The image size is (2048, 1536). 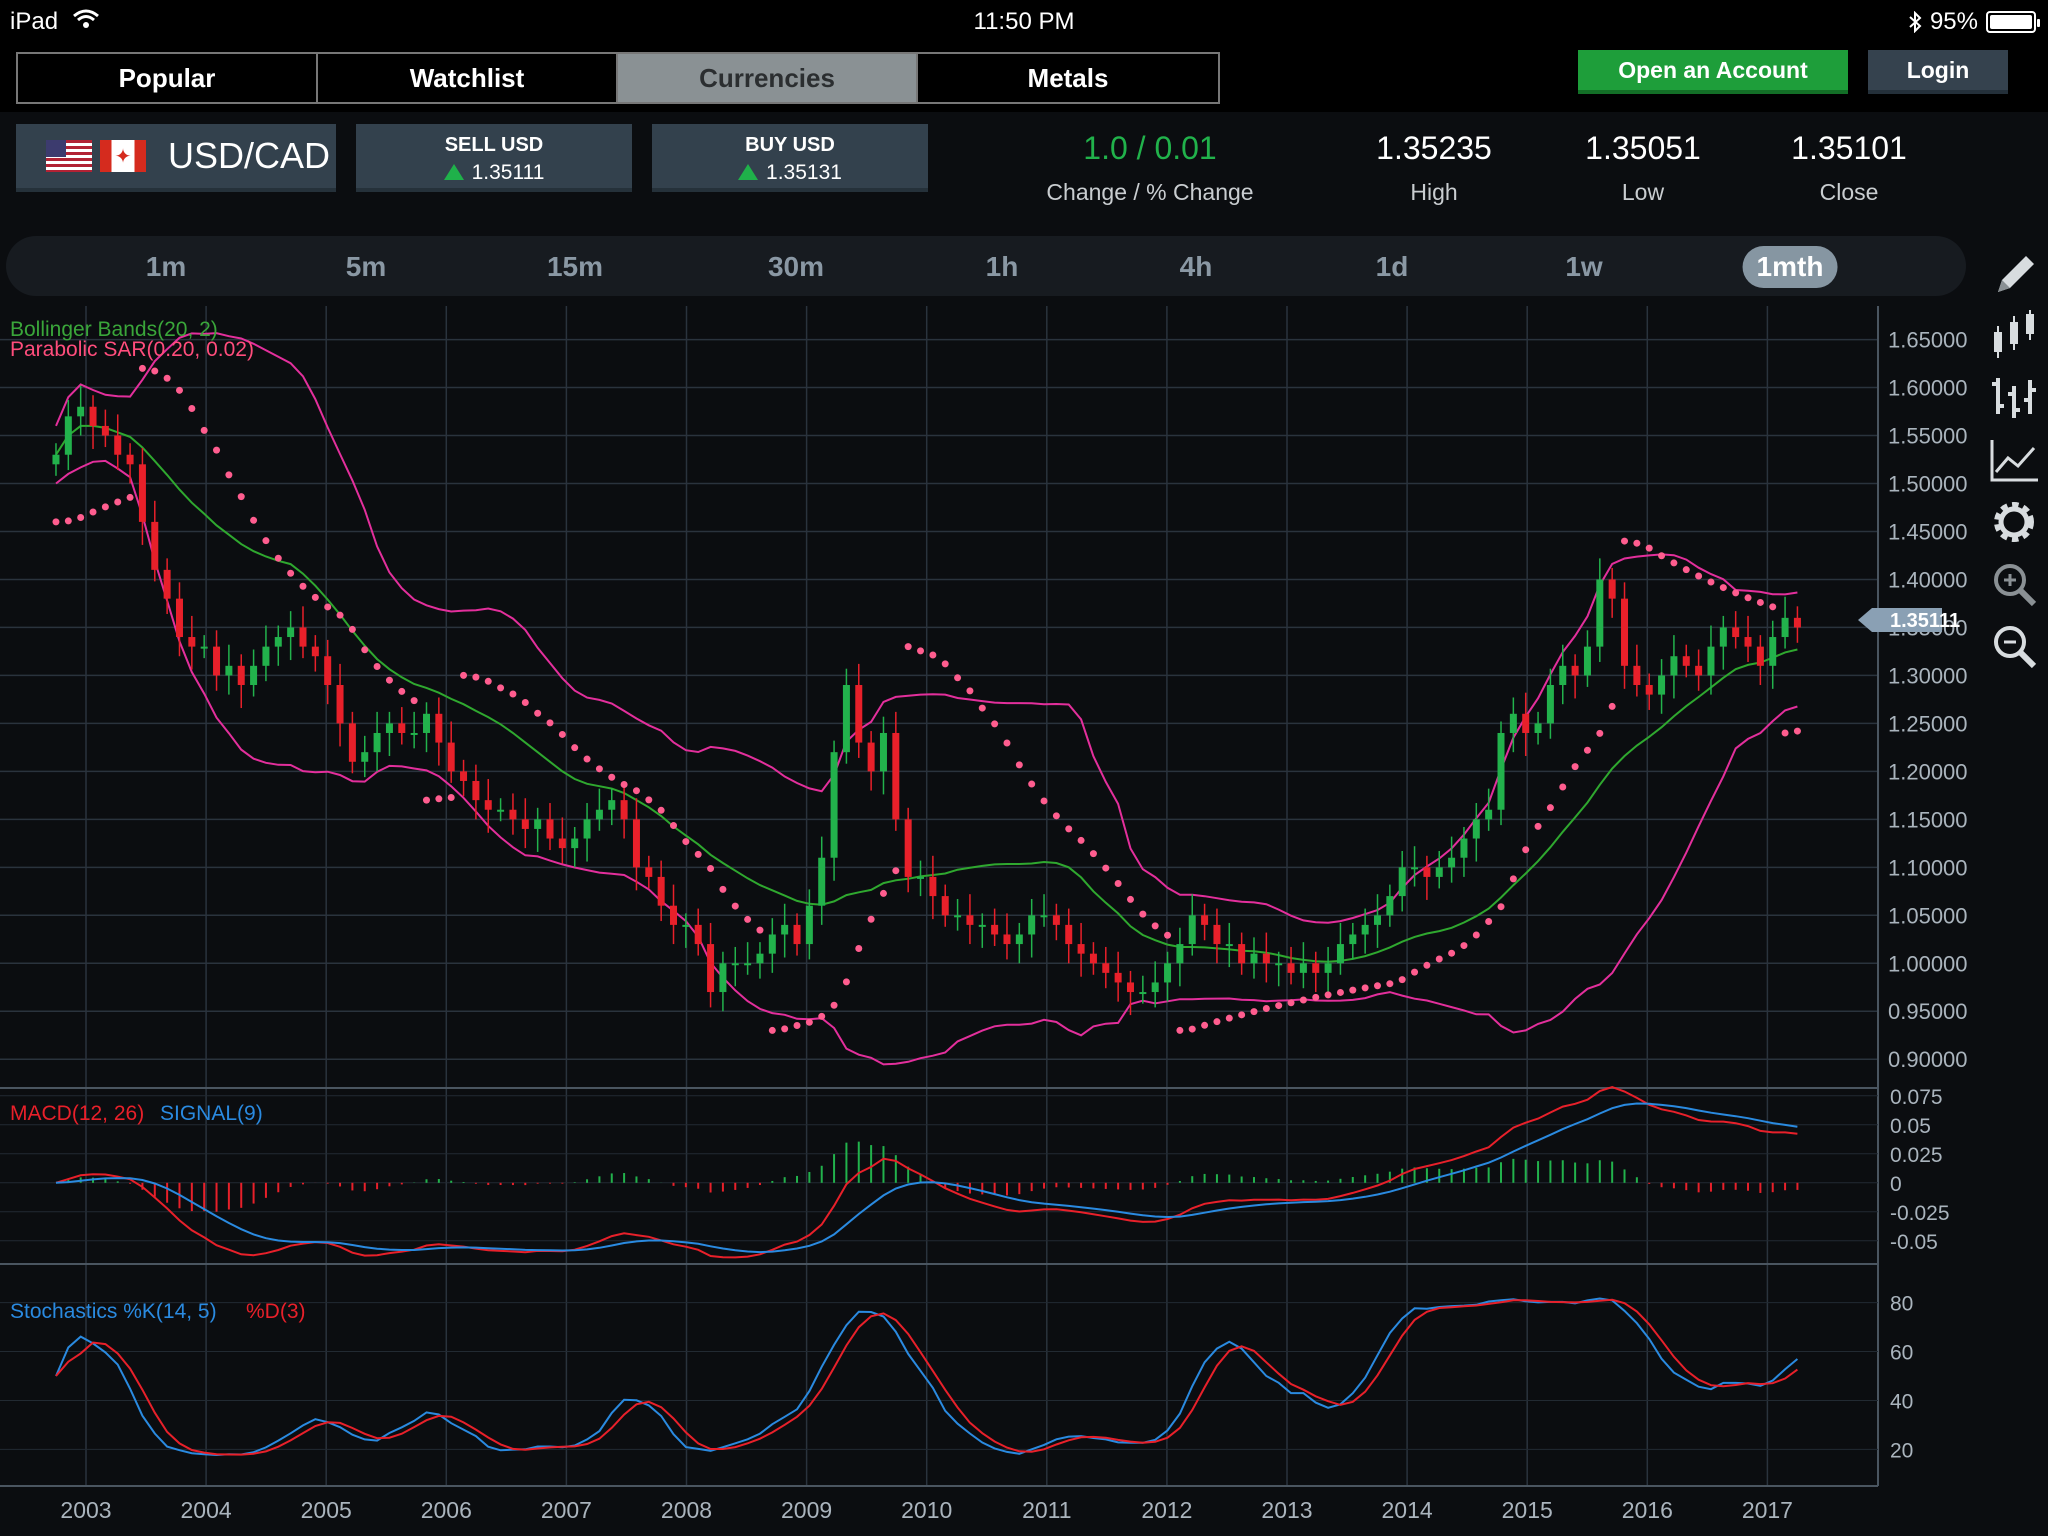 I want to click on buy-price: 1.35131, so click(x=804, y=172).